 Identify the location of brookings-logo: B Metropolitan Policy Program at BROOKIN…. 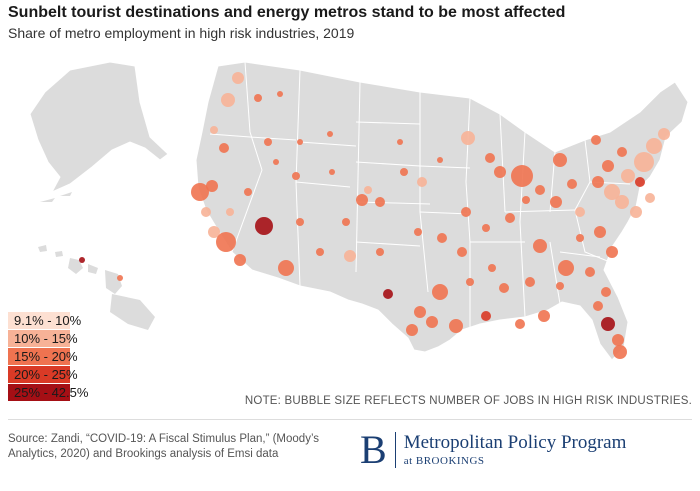
(493, 450).